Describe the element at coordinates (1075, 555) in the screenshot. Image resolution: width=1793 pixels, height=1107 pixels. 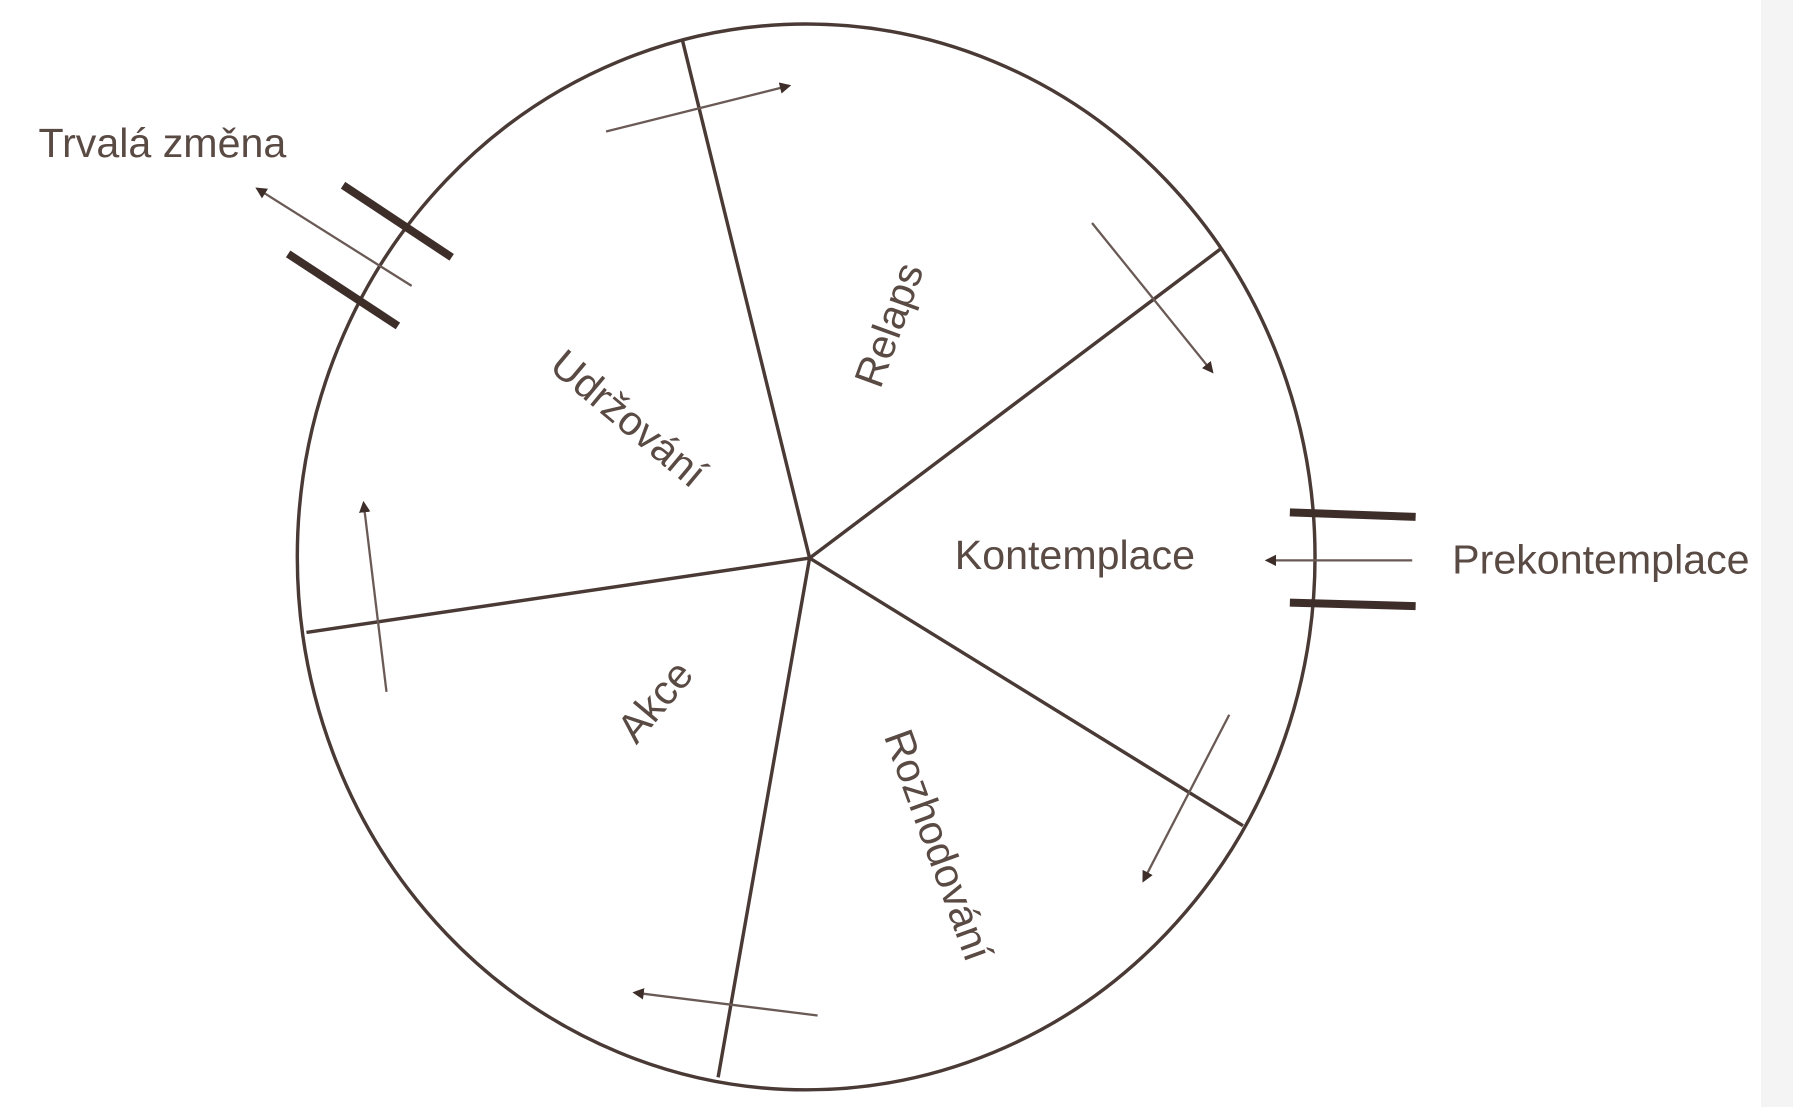
I see `stage-label: Kontemplace` at that location.